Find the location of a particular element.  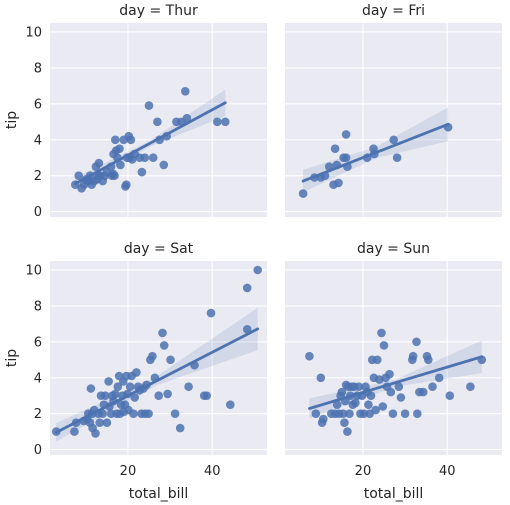

x-tick-label: 40 is located at coordinates (212, 471).